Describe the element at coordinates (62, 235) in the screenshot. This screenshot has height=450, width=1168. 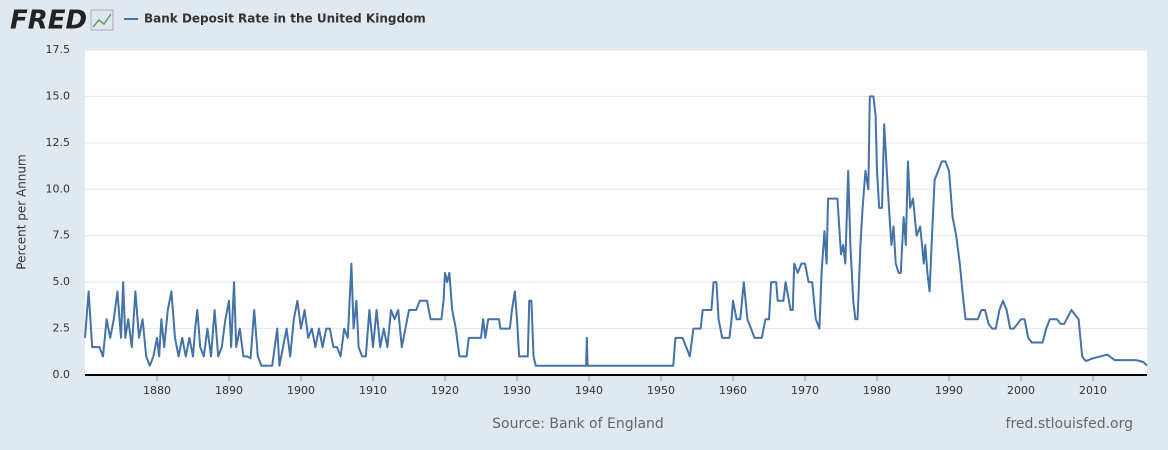
I see `y-tick-label: 7.5` at that location.